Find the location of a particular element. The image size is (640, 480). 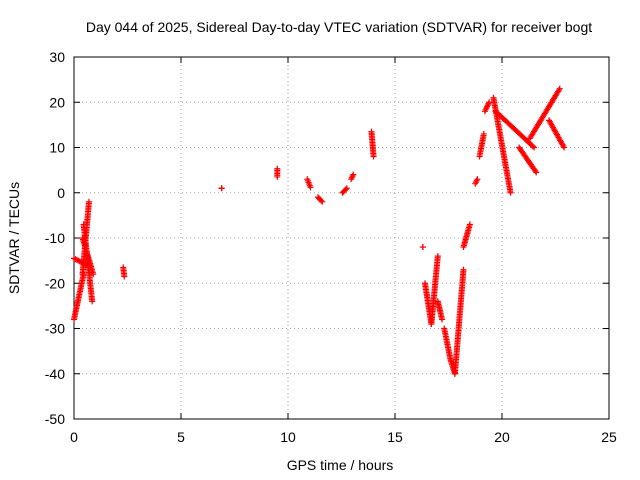

y-tick-label: 30 is located at coordinates (57, 57).